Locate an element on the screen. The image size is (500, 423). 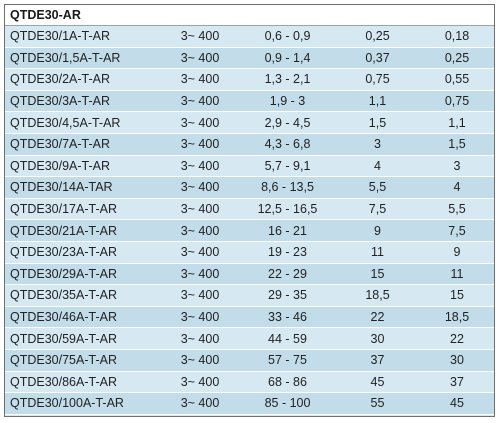
table-row: QTDE30/23A-T-AR 3~ 400 19 - 23 11 9 is located at coordinates (249, 252).